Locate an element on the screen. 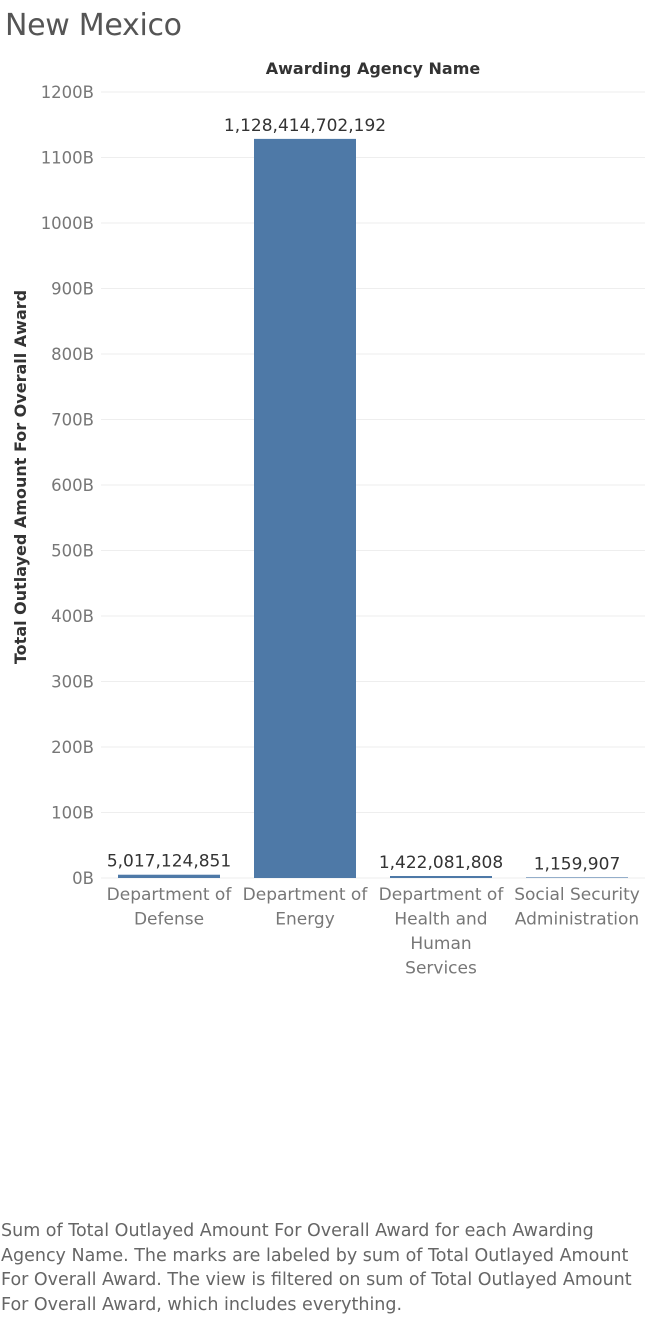 The image size is (645, 1318). y-tick-label: 700B is located at coordinates (72, 420).